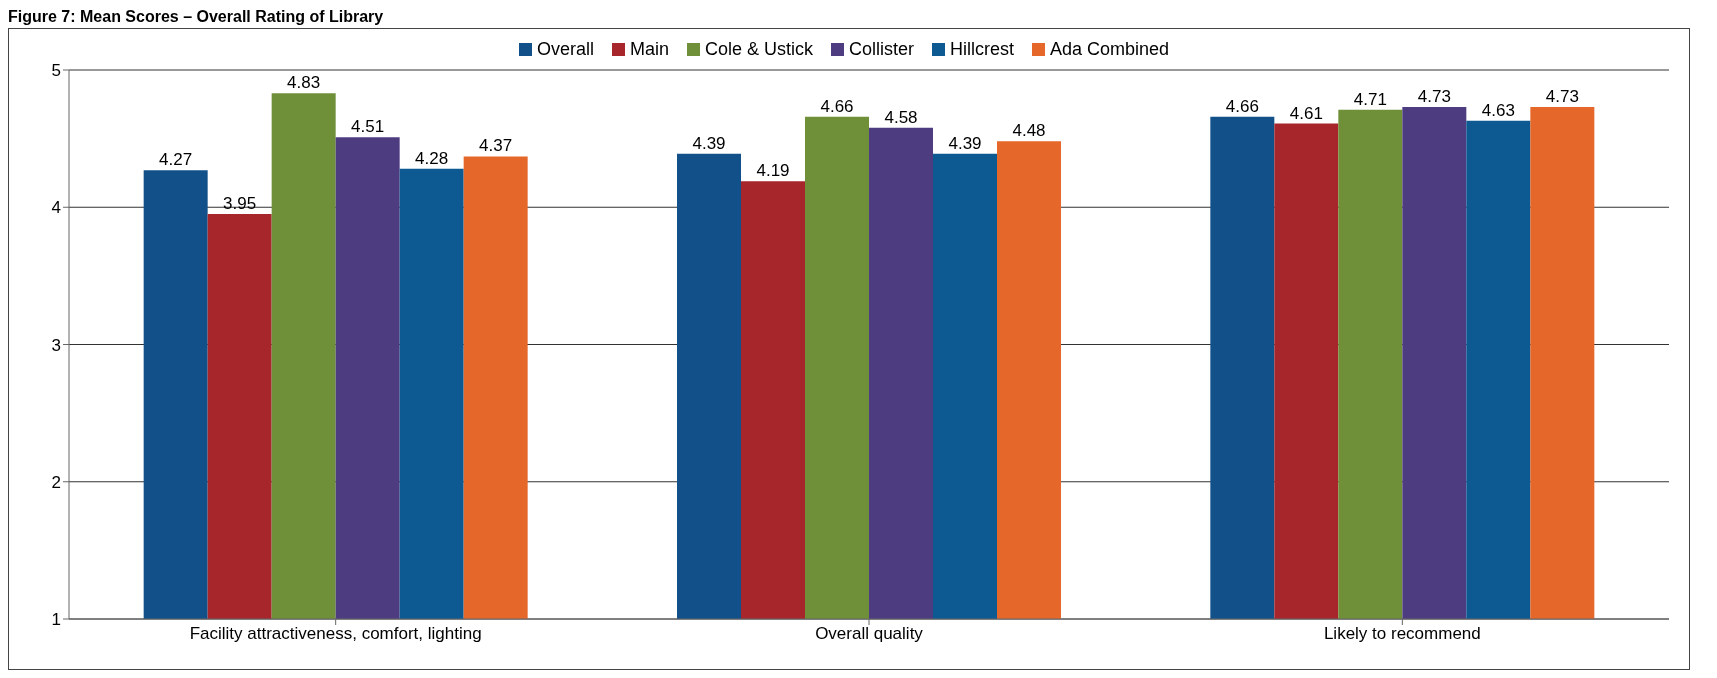 The width and height of the screenshot is (1717, 678). What do you see at coordinates (881, 49) in the screenshot?
I see `legend-label: Collister` at bounding box center [881, 49].